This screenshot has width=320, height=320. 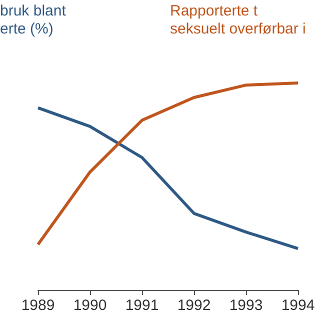 I want to click on x-tick-label: 1989, so click(x=38, y=305).